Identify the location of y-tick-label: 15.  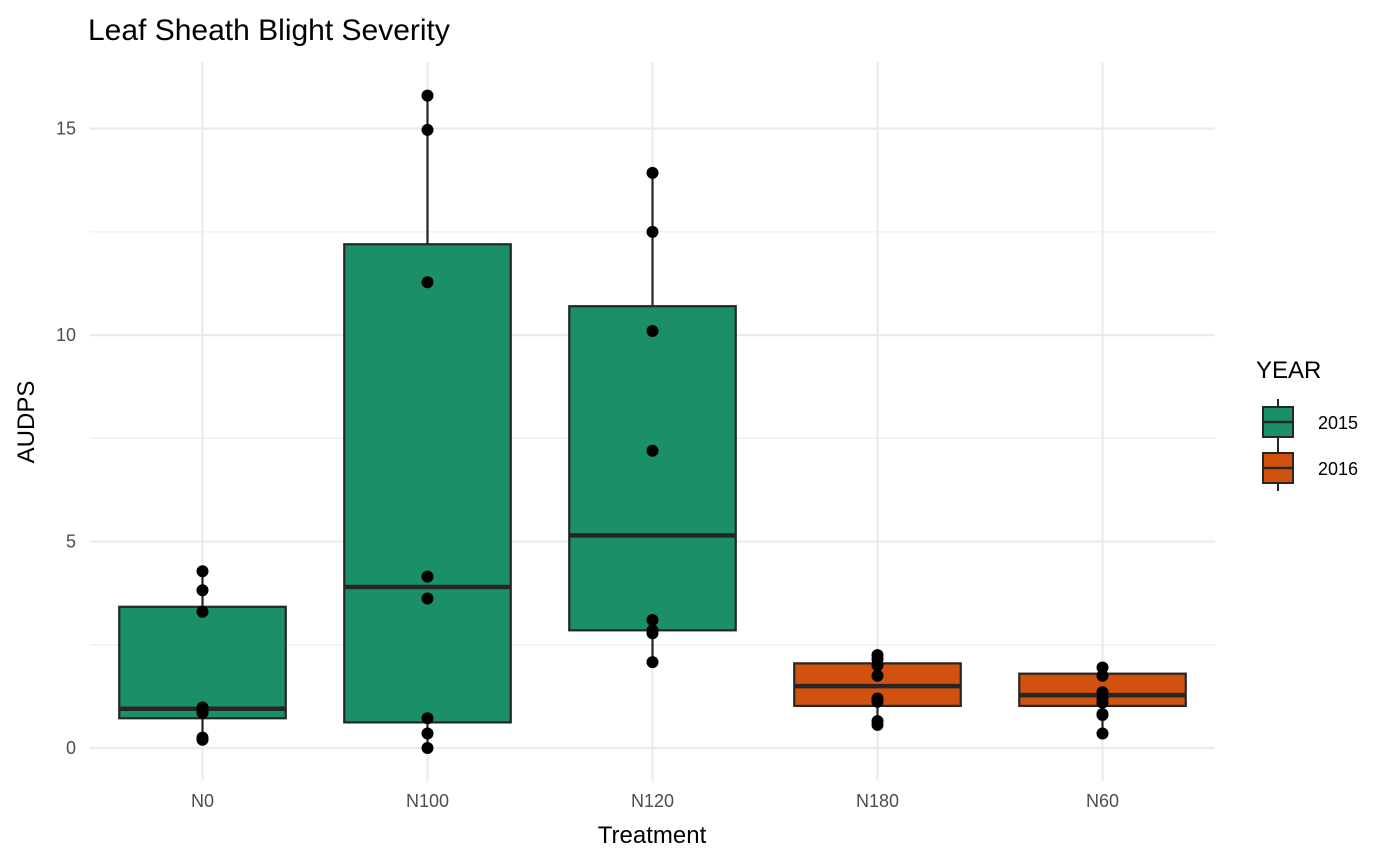
(66, 129).